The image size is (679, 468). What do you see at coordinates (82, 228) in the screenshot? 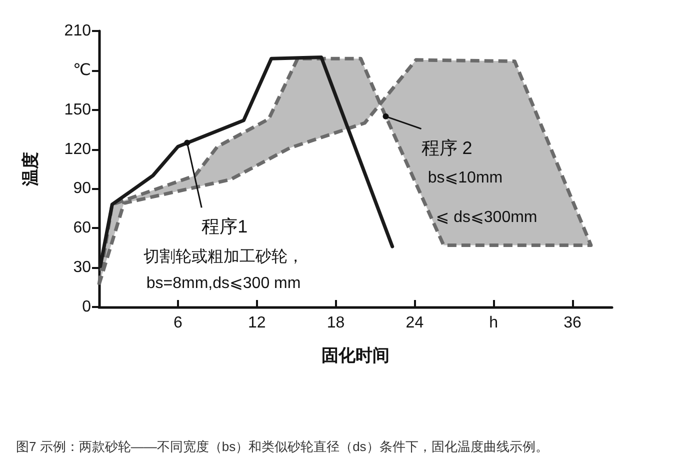
I see `y-tick-label: 60` at bounding box center [82, 228].